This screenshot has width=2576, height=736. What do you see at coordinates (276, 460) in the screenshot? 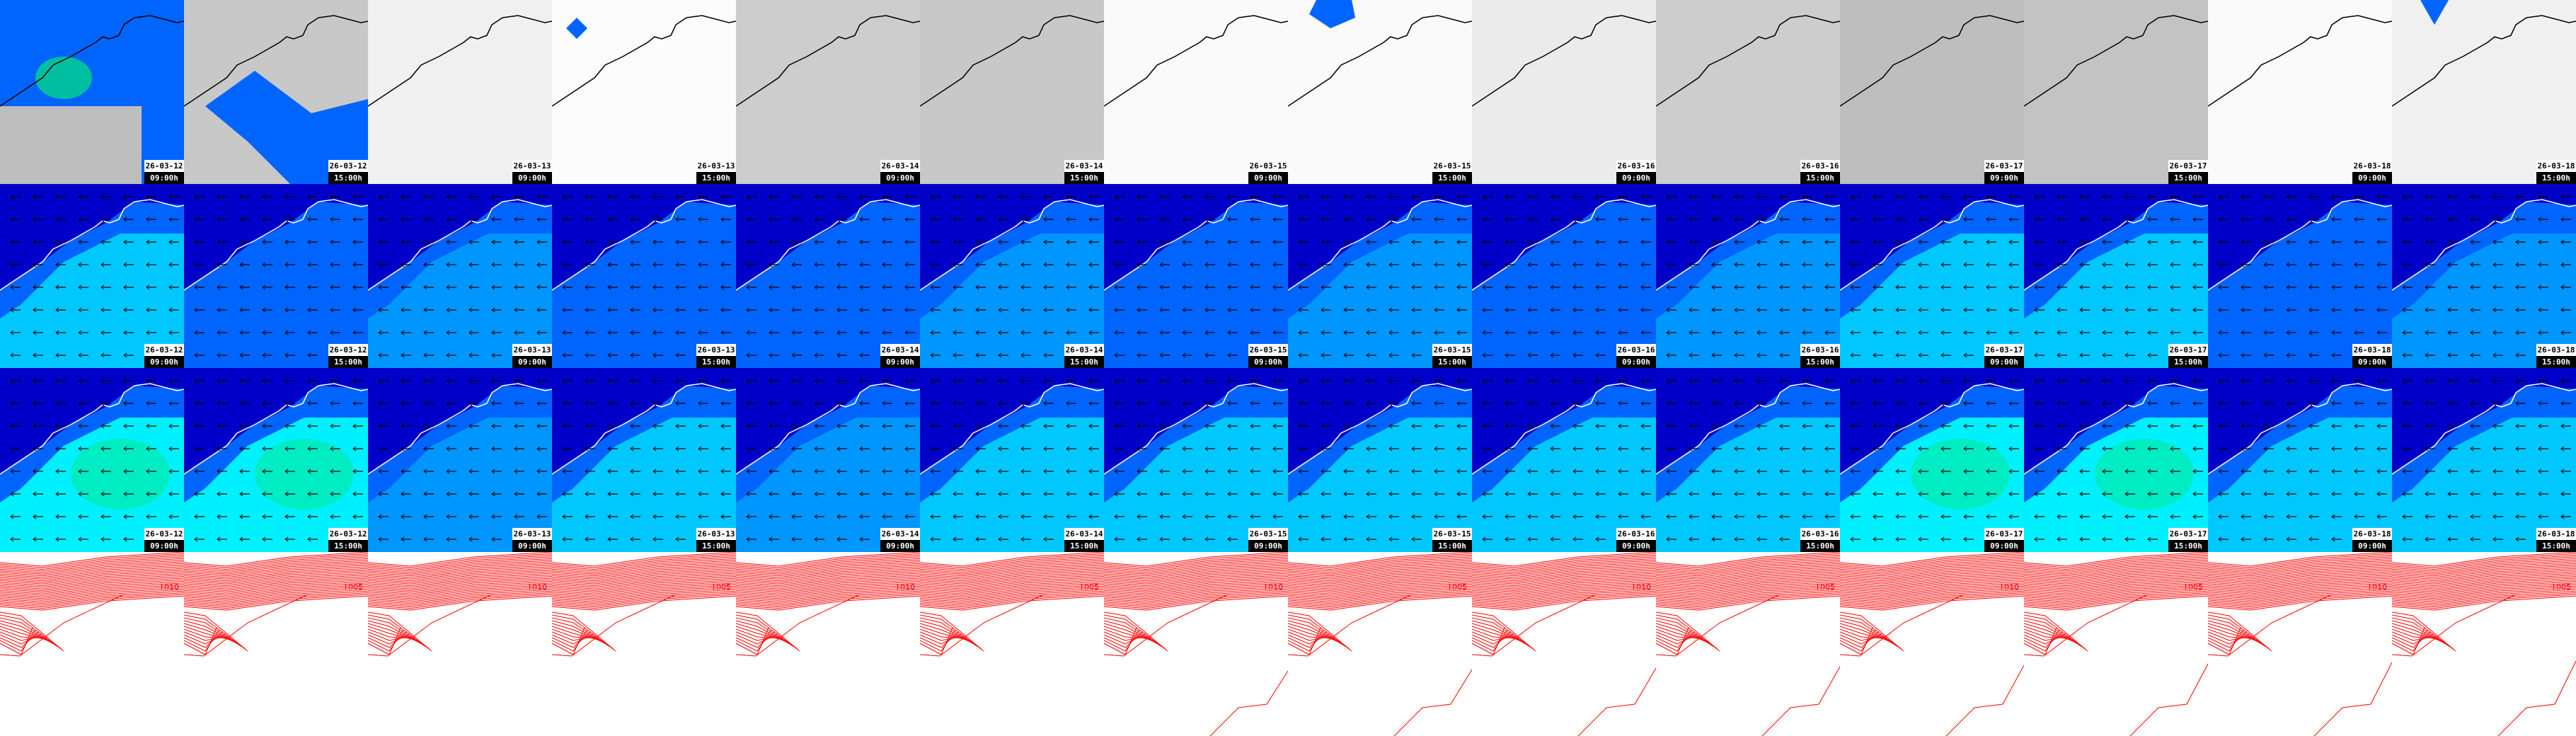
I see `map-tile-wind-gusts: 26-03-12 15:00h` at bounding box center [276, 460].